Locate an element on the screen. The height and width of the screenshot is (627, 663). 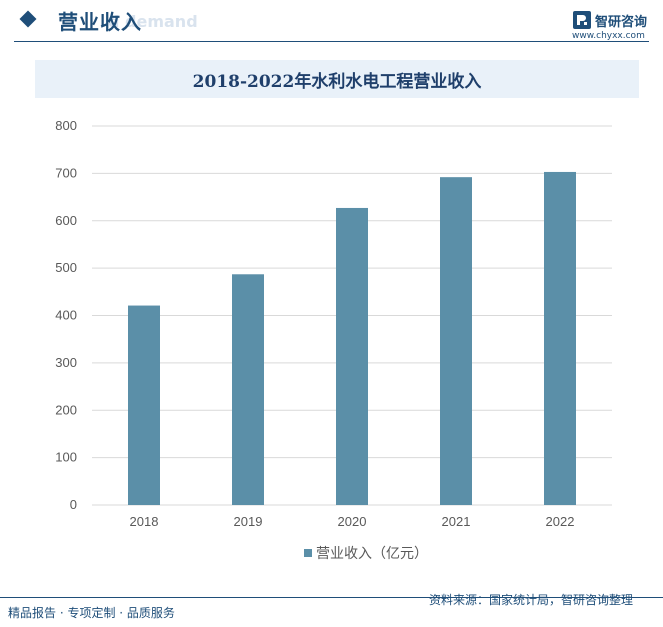
y-tick-label: 100 is located at coordinates (66, 457).